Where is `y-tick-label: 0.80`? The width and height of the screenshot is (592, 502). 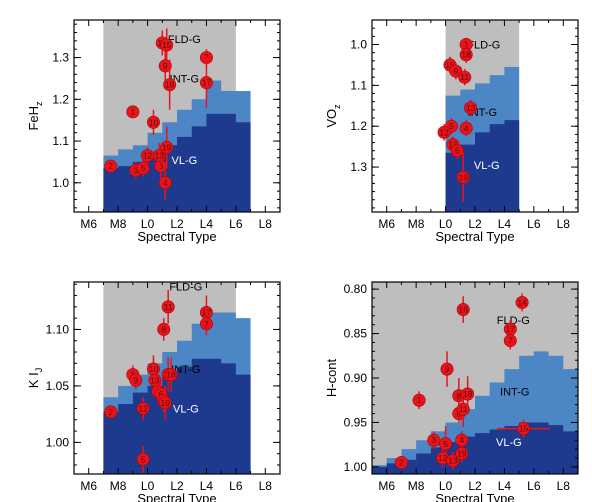
y-tick-label: 0.80 is located at coordinates (356, 289).